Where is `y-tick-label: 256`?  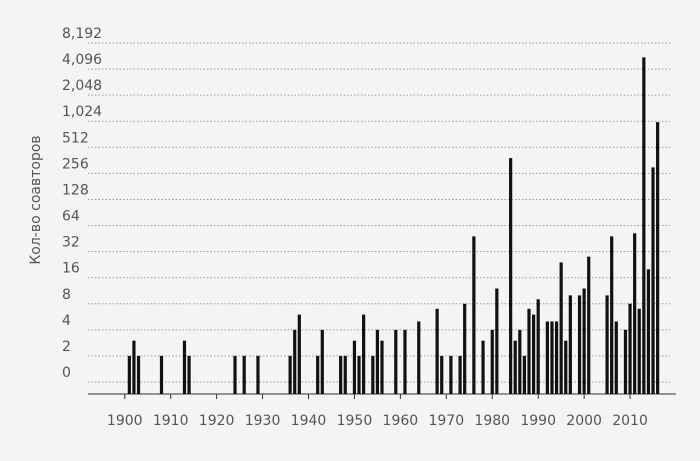 y-tick-label: 256 is located at coordinates (75, 164).